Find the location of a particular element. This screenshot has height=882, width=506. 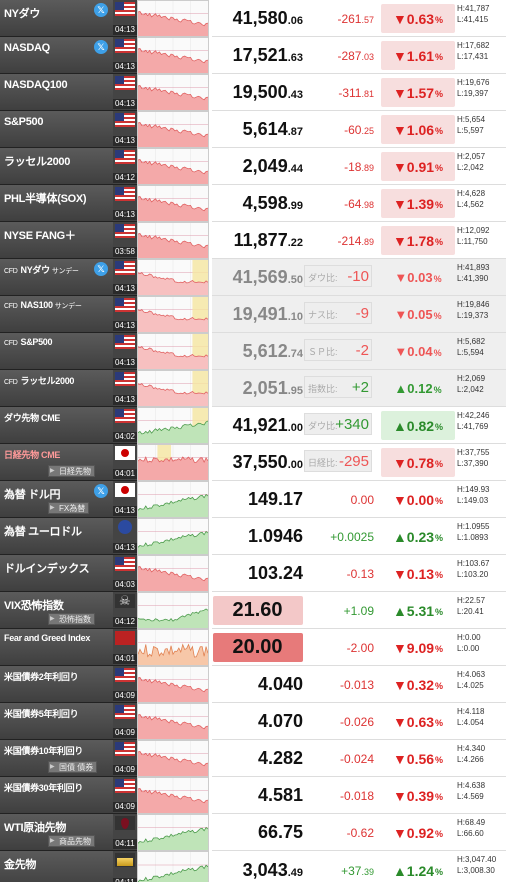

instrument-name-text: ラッセル2000 is located at coordinates (47, 381).